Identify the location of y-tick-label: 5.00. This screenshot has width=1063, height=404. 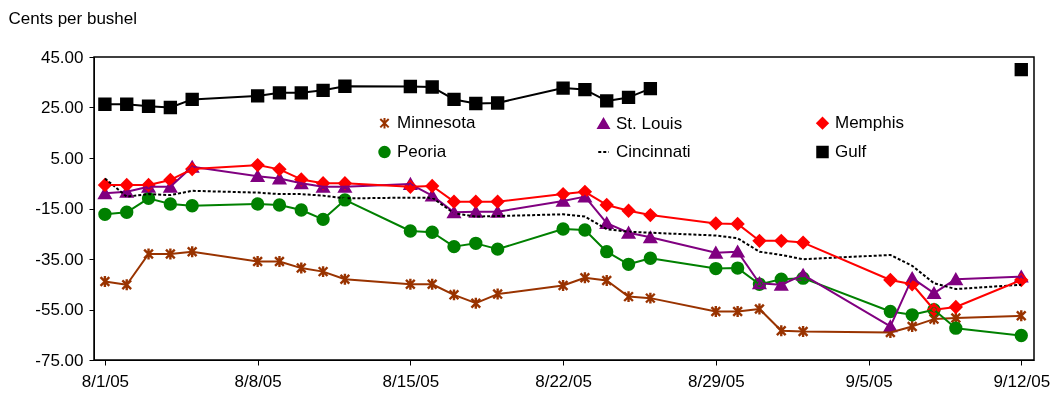
(67, 158).